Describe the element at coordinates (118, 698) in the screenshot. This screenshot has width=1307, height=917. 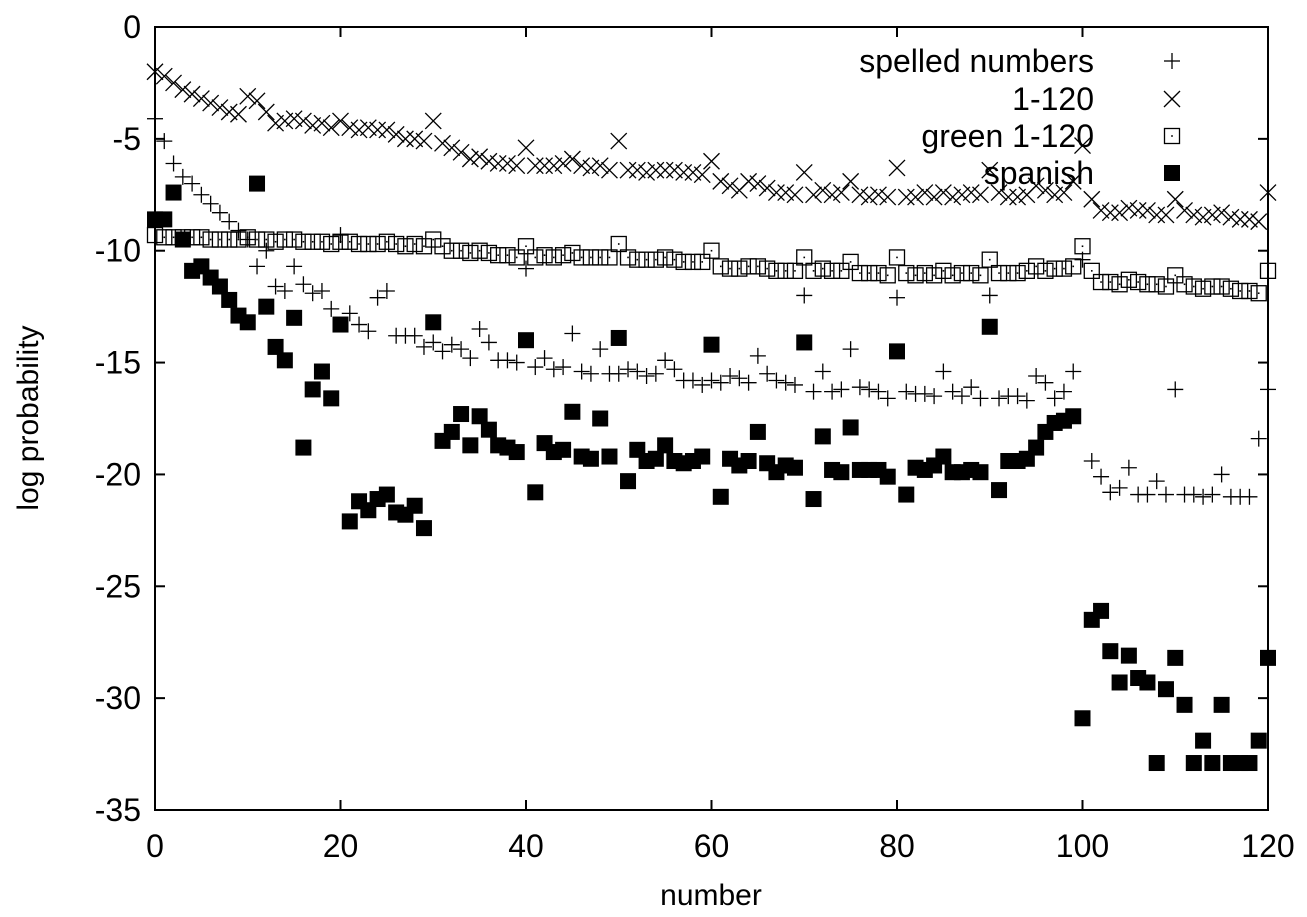
I see `y-tick-label: -30` at that location.